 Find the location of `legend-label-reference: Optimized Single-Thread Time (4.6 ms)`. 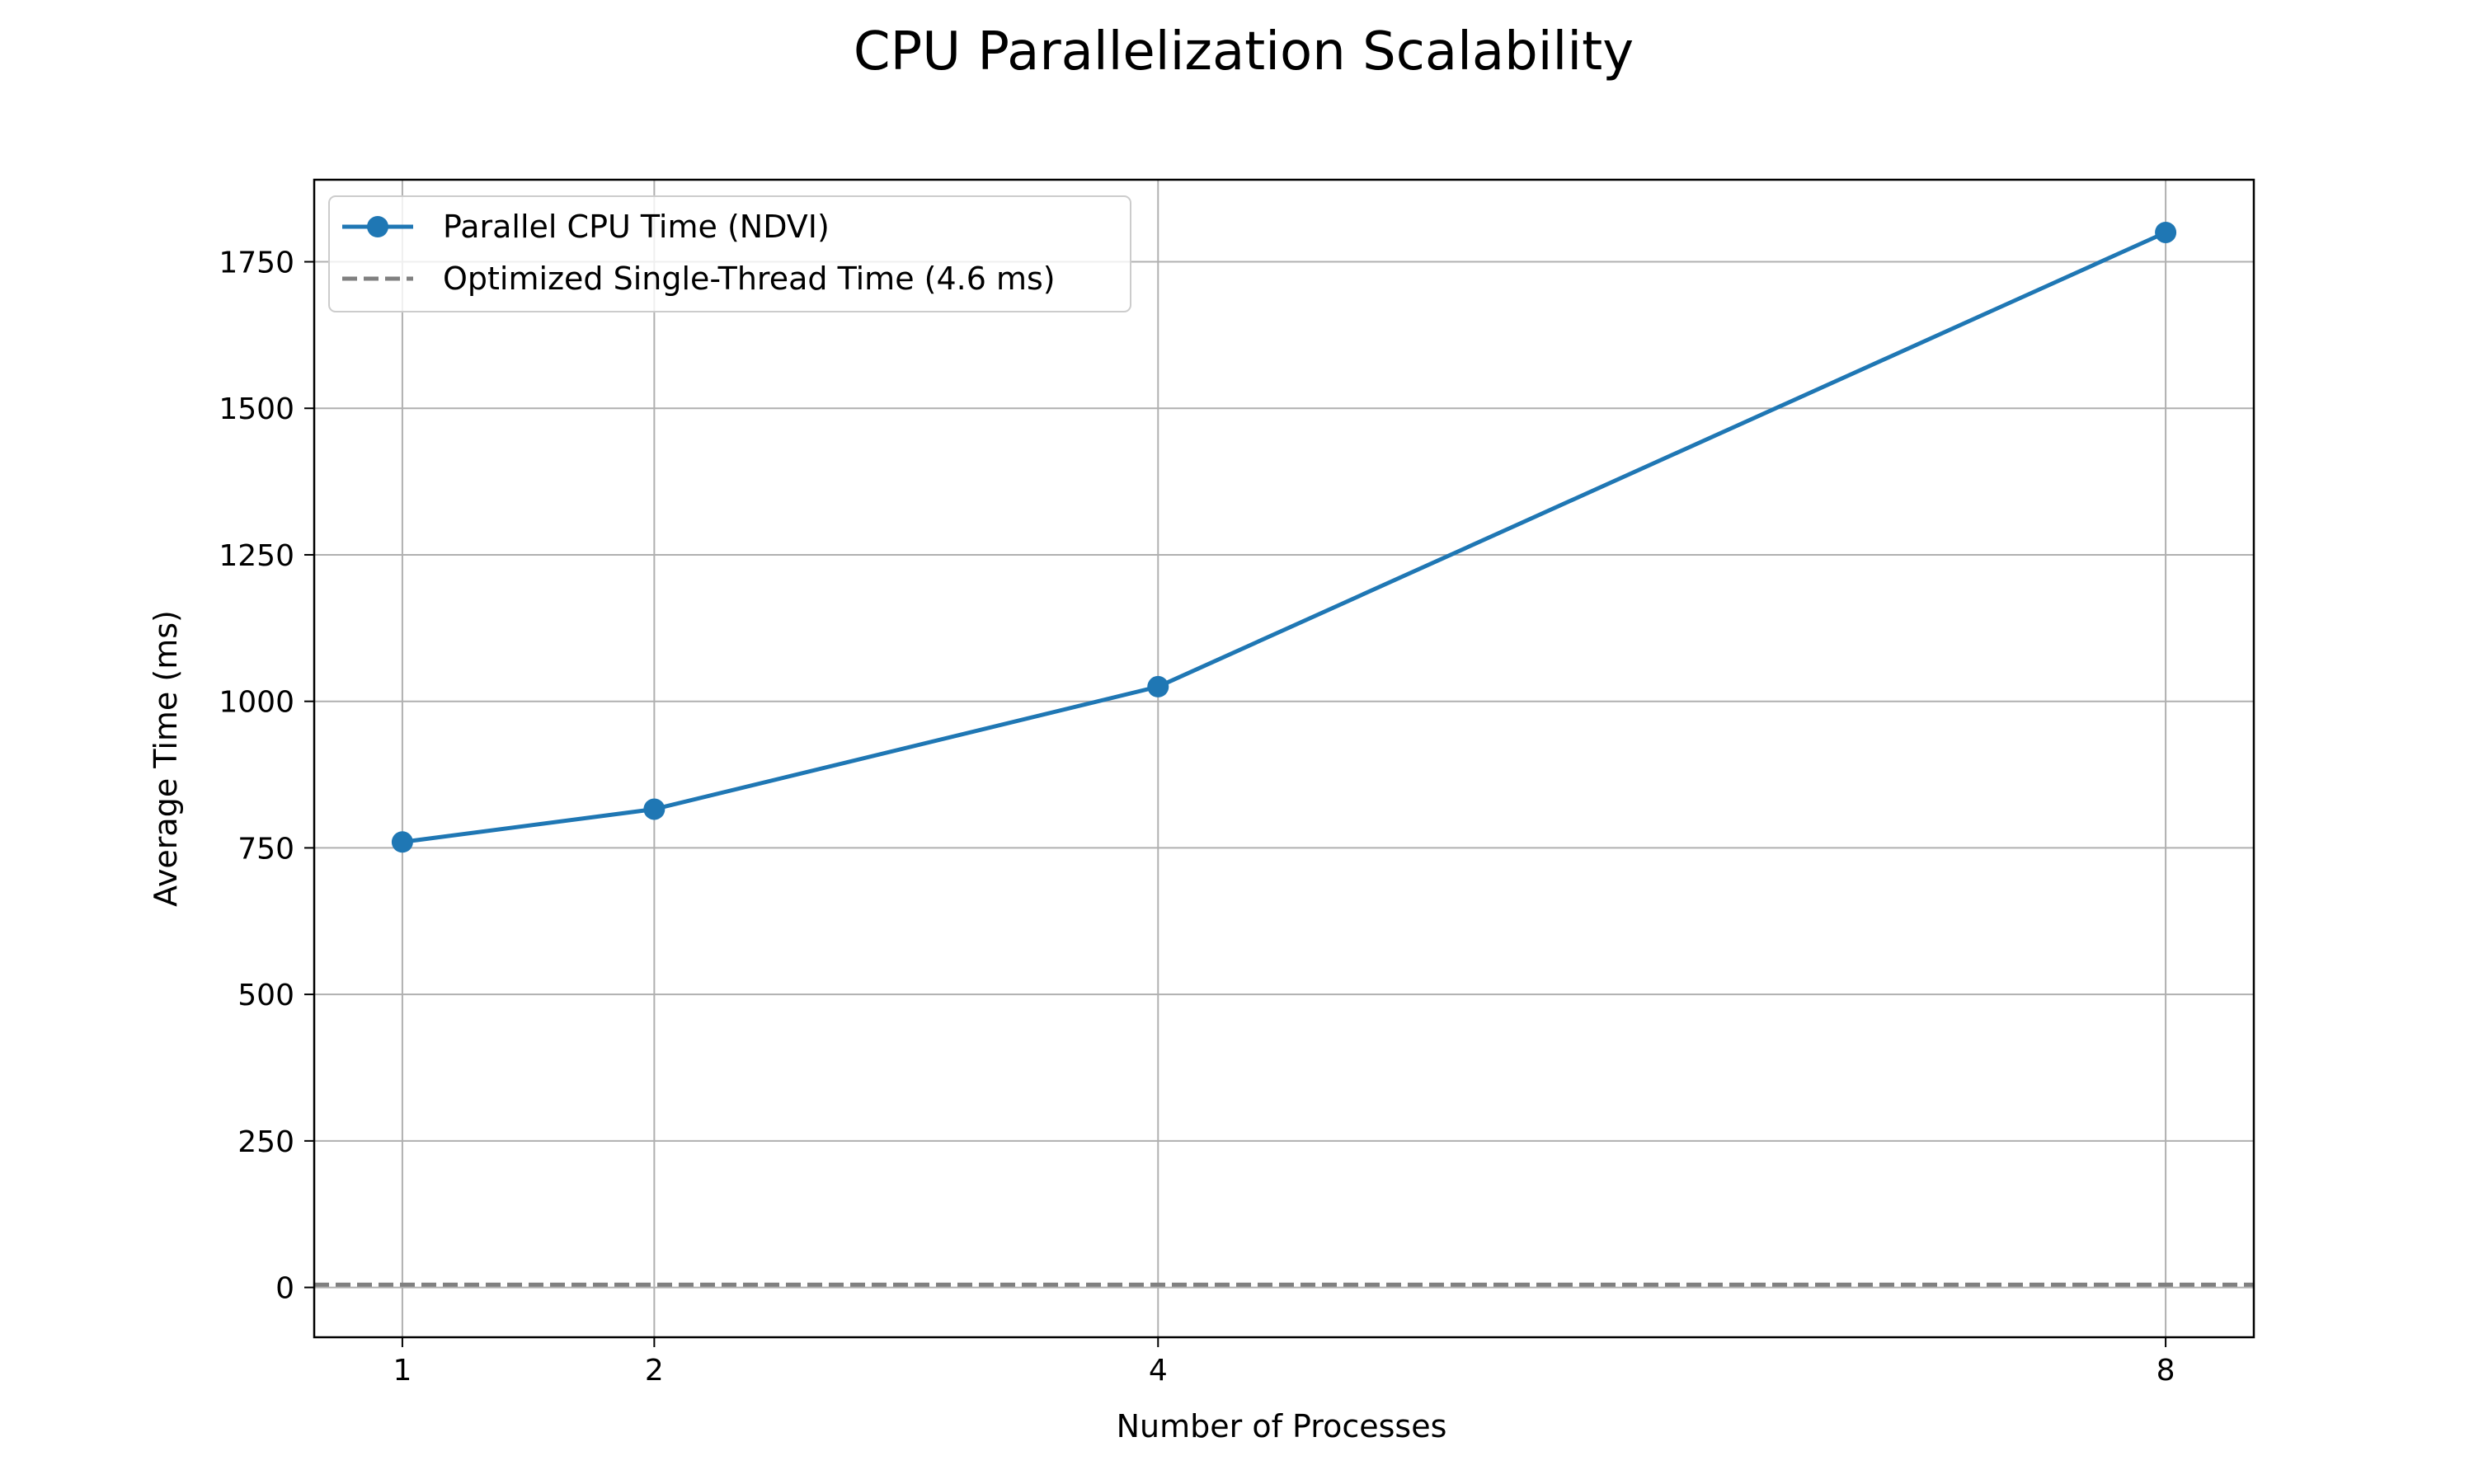

legend-label-reference: Optimized Single-Thread Time (4.6 ms) is located at coordinates (749, 279).